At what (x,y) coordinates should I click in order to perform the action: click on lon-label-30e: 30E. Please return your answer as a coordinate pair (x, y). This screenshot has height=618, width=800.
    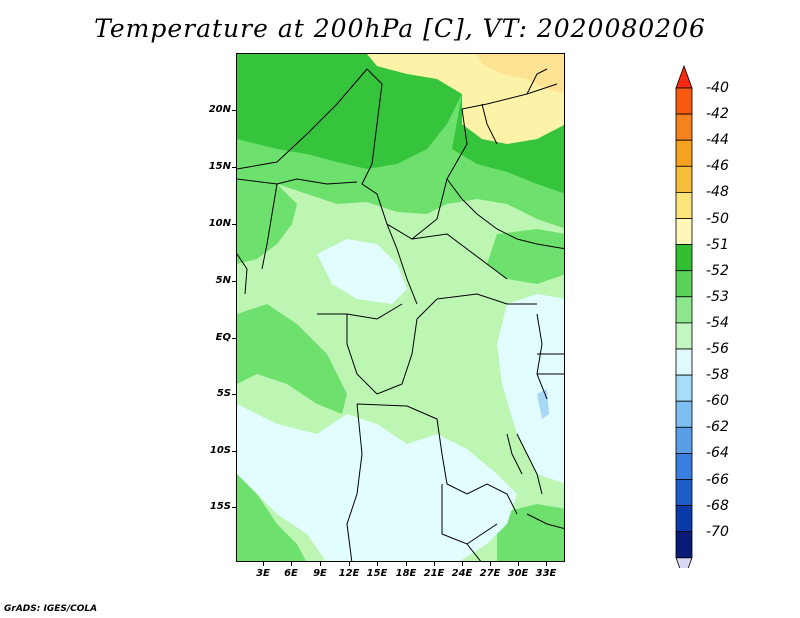
    Looking at the image, I should click on (518, 573).